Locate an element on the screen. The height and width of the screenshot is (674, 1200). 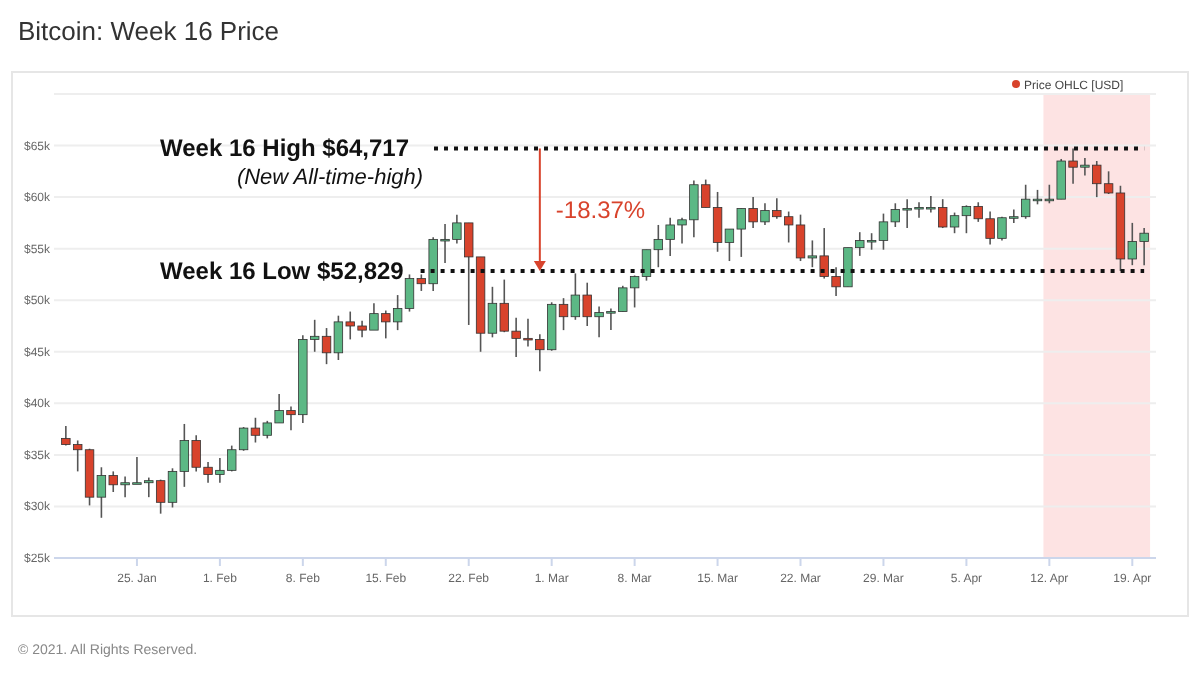
ref-line-label: Week 16 High $64,717 is located at coordinates (285, 148).